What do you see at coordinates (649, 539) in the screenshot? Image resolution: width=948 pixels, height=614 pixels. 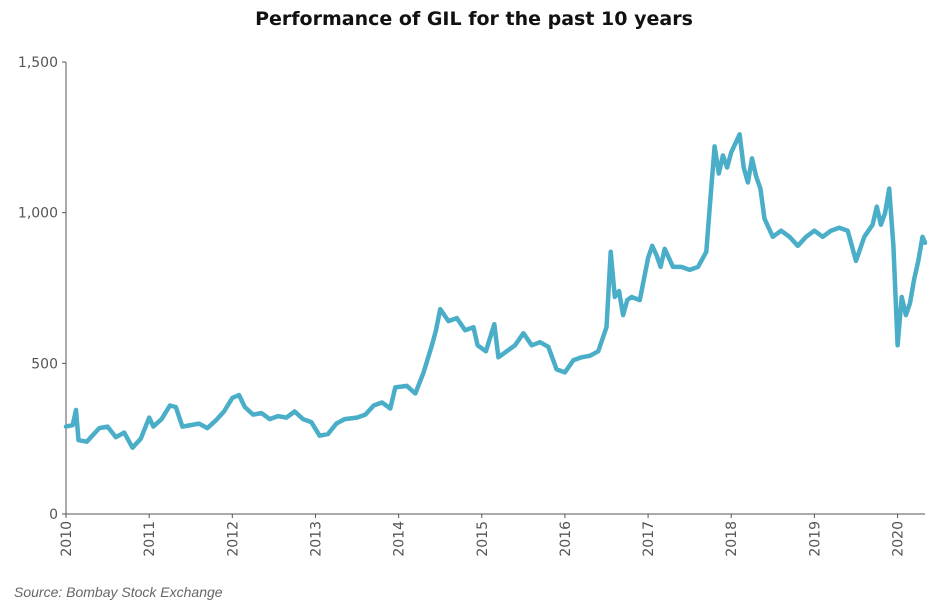 I see `x-tick-label: 2017` at bounding box center [649, 539].